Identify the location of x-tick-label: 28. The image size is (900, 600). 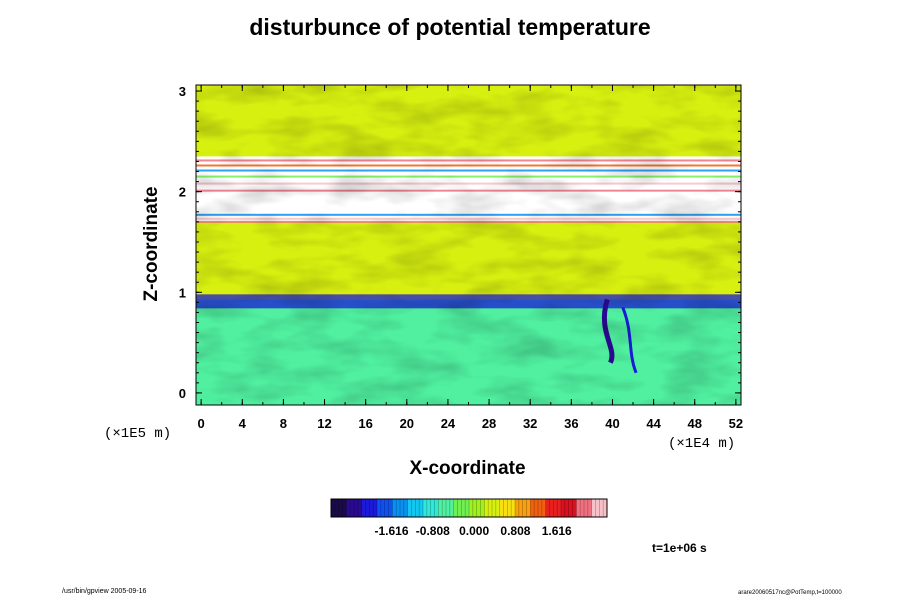
(489, 423).